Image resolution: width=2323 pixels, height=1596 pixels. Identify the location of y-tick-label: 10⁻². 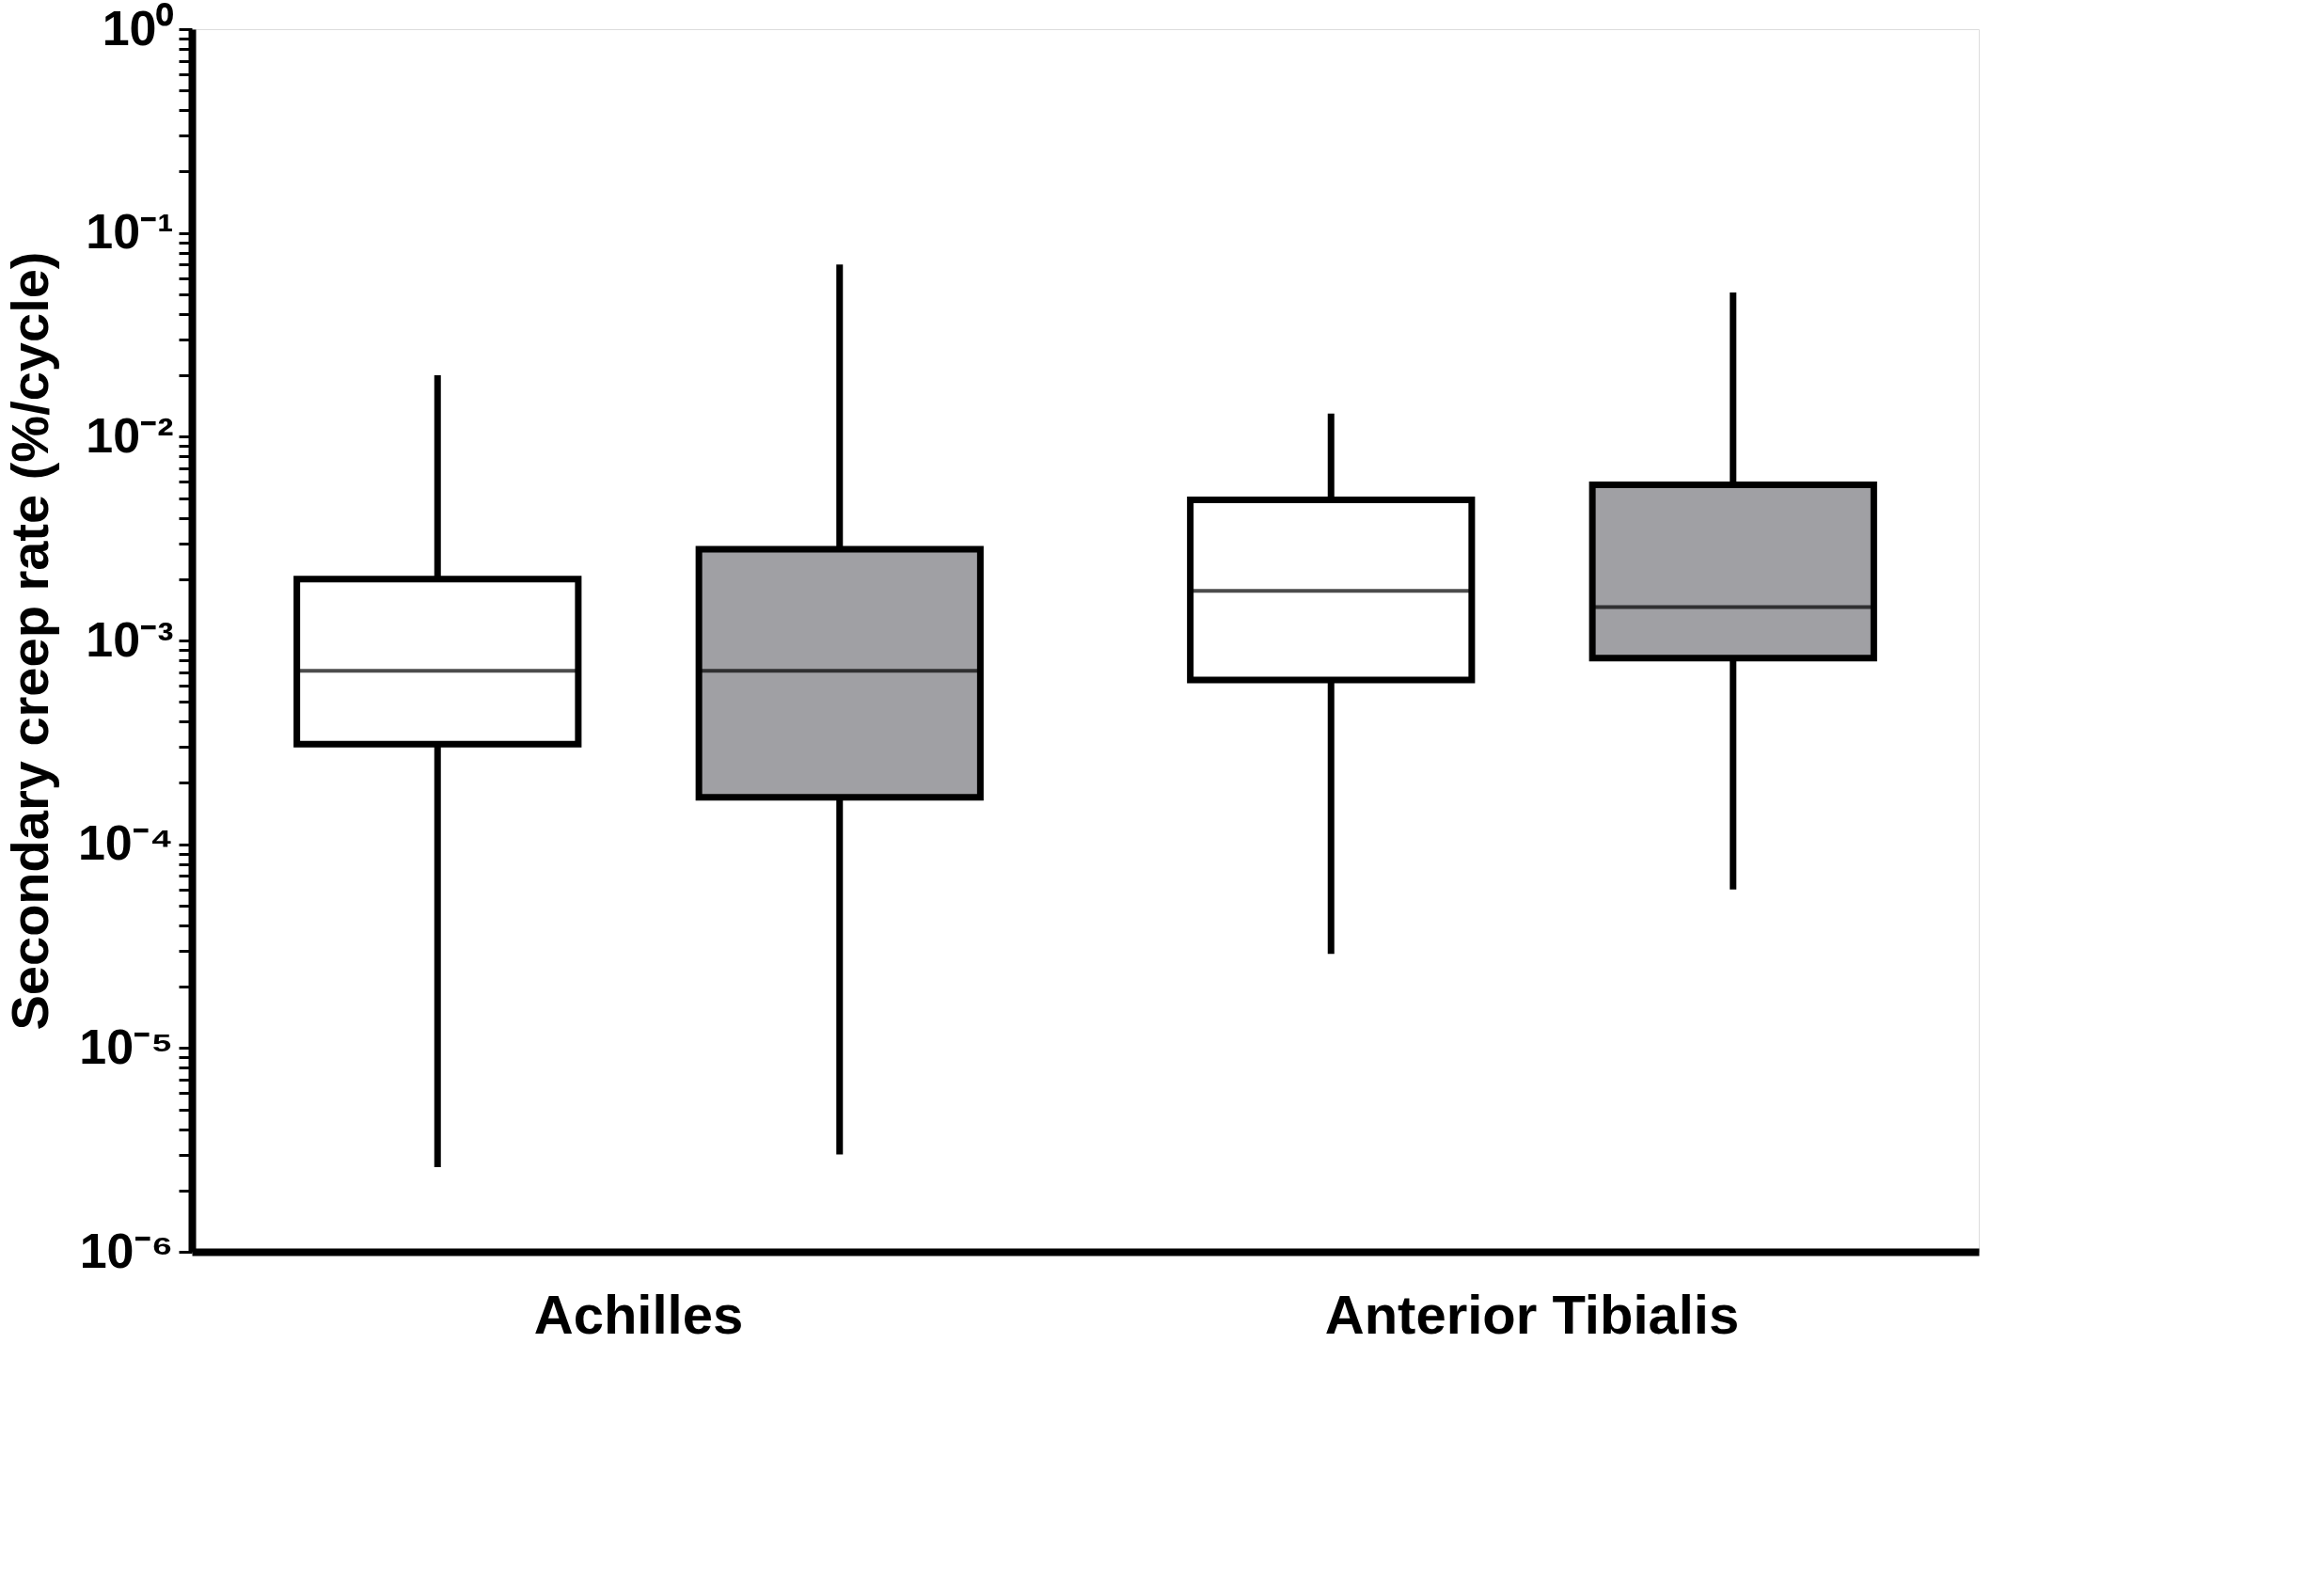
(130, 435).